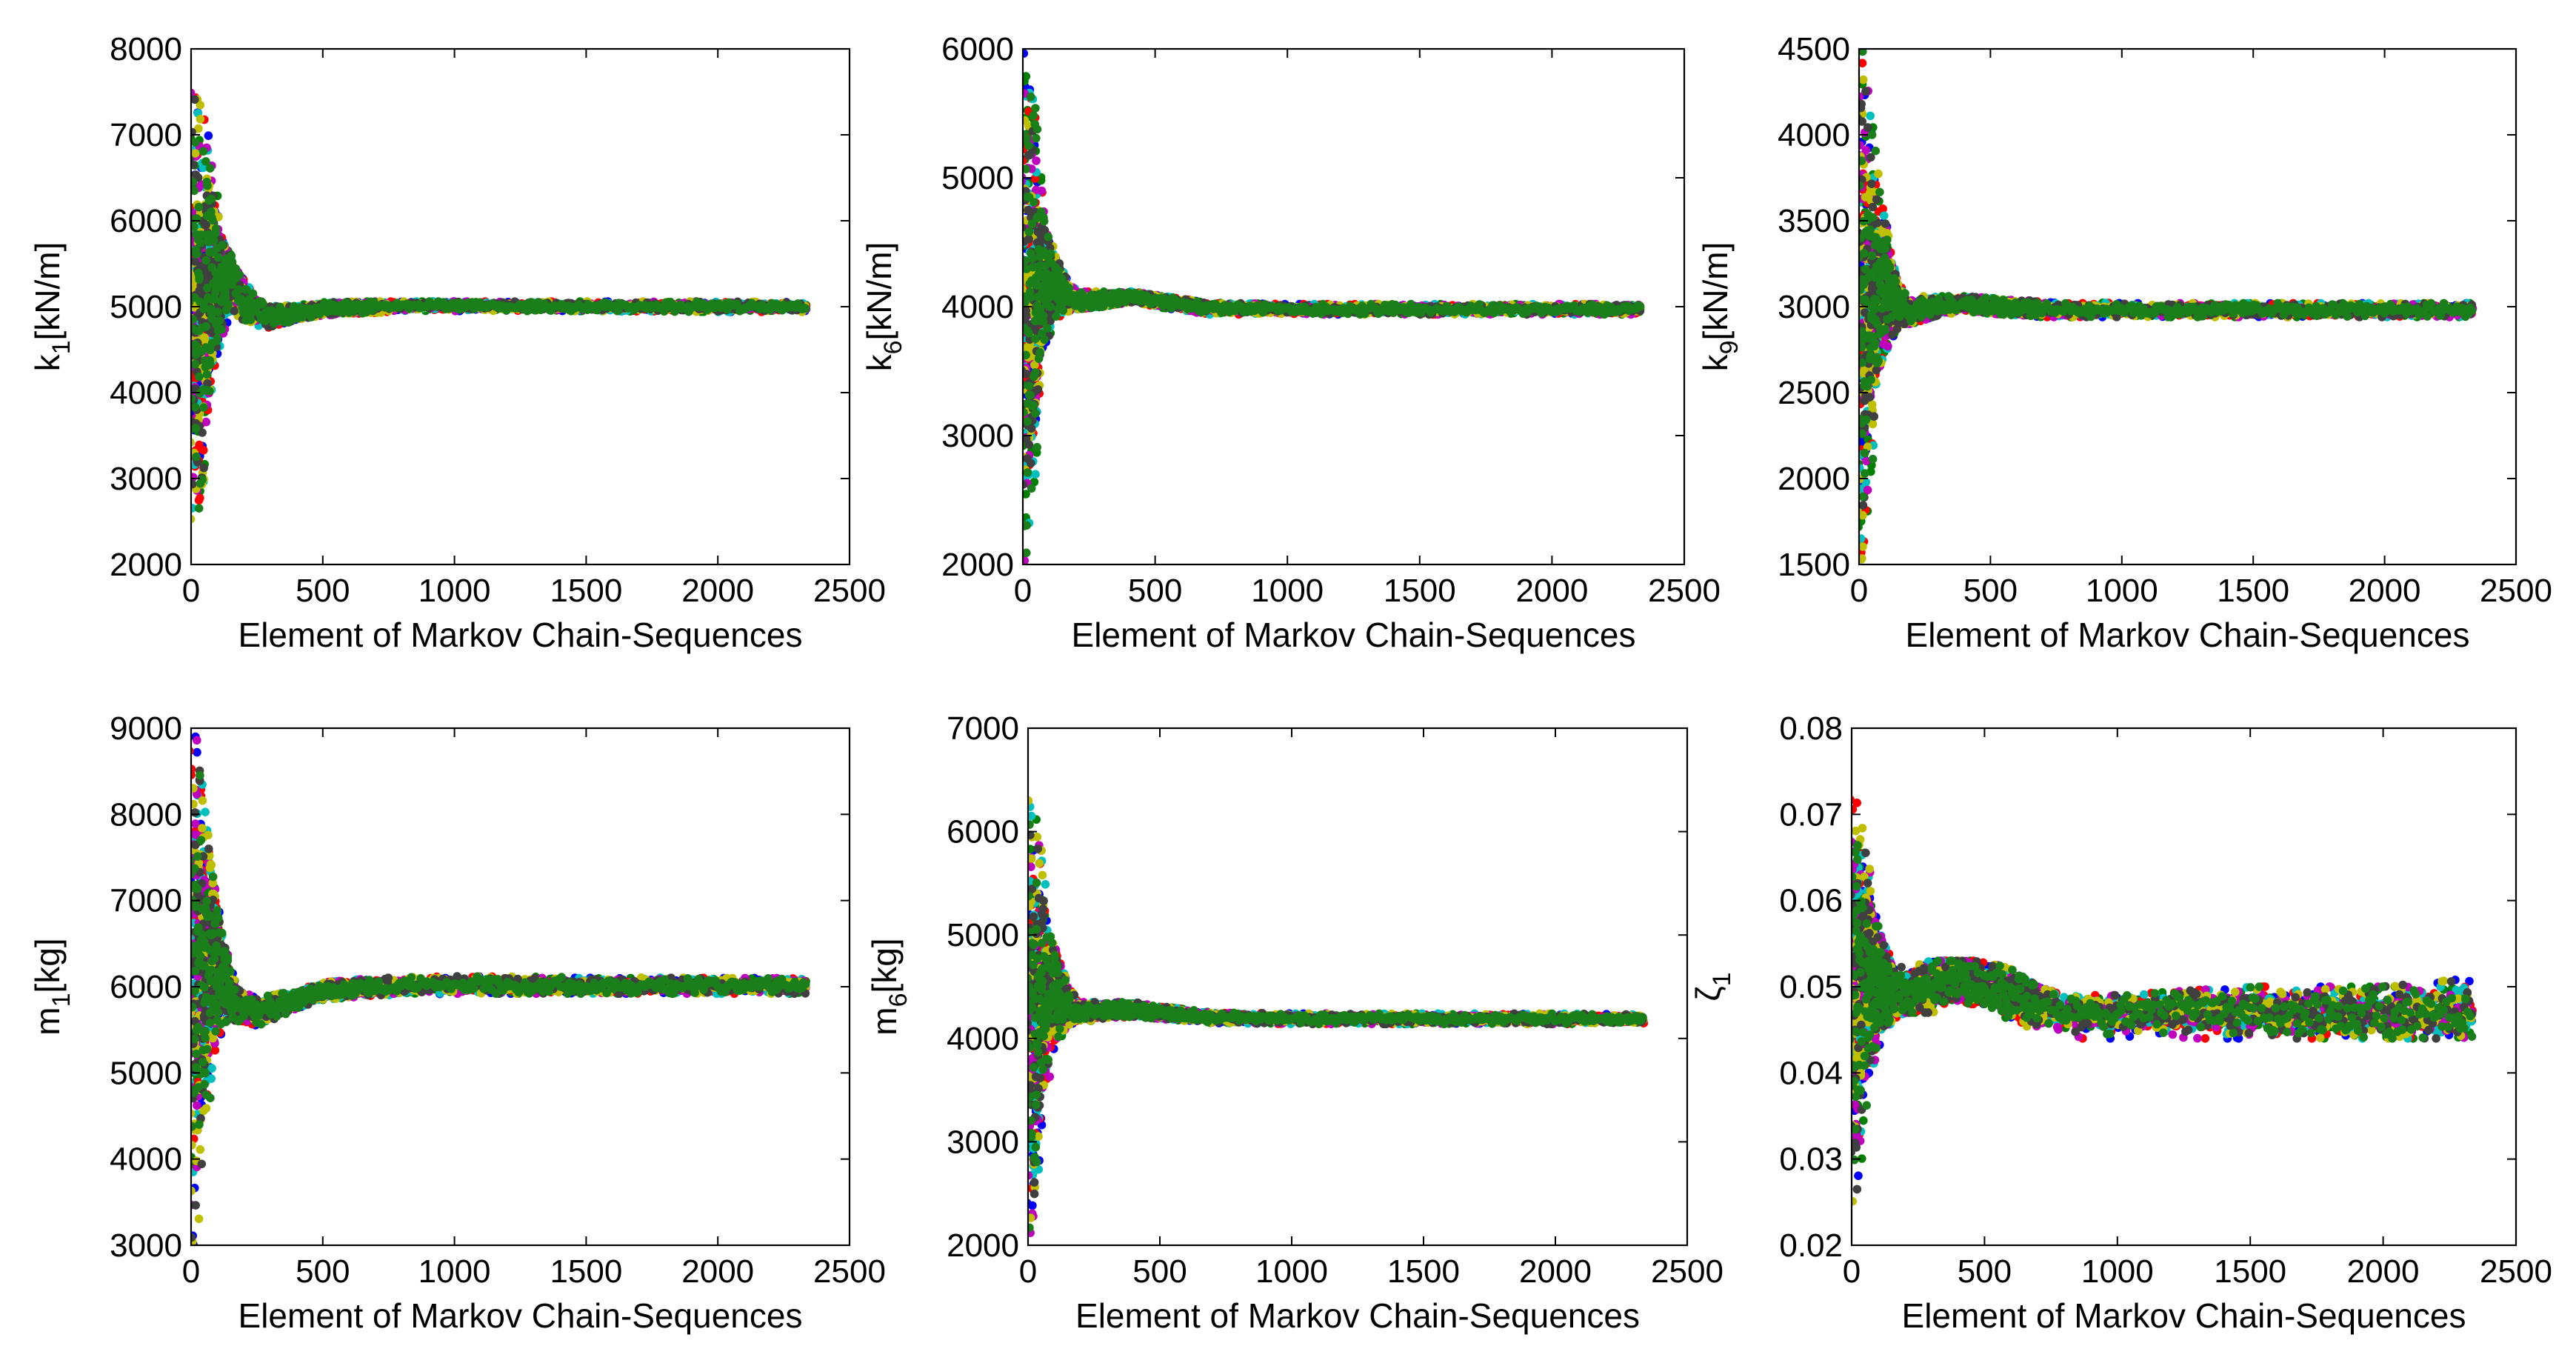 The image size is (2576, 1366). Describe the element at coordinates (52, 307) in the screenshot. I see `y-axis-label: k1[kN/m]` at that location.